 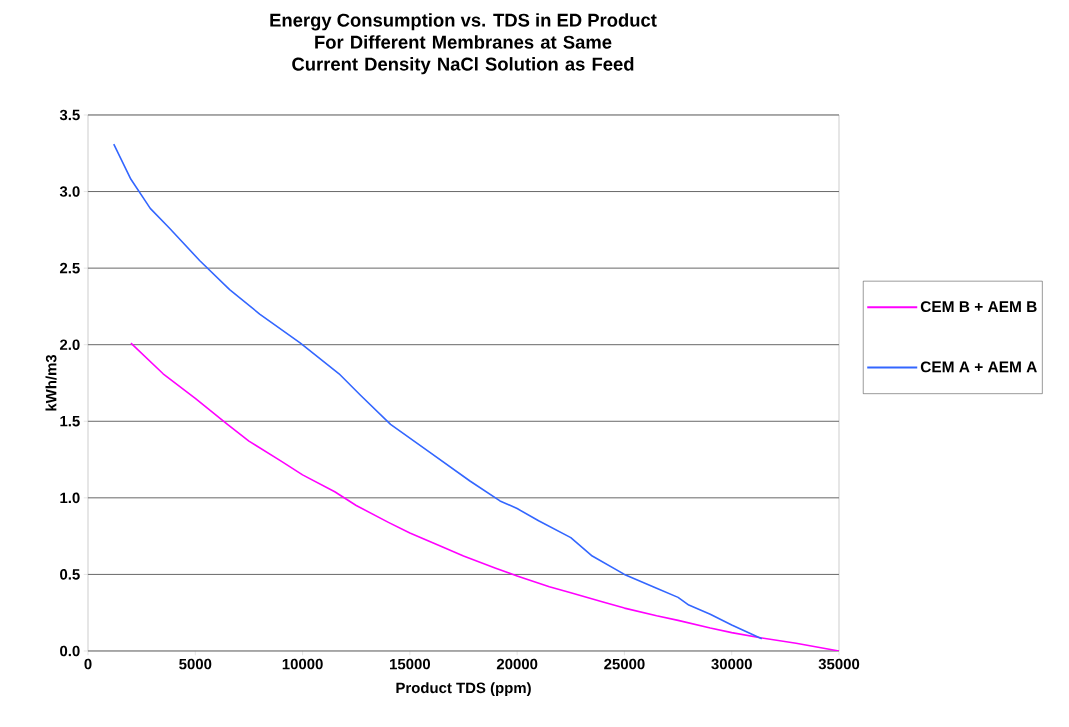 I want to click on y-tick-label: 2.0, so click(x=69, y=344).